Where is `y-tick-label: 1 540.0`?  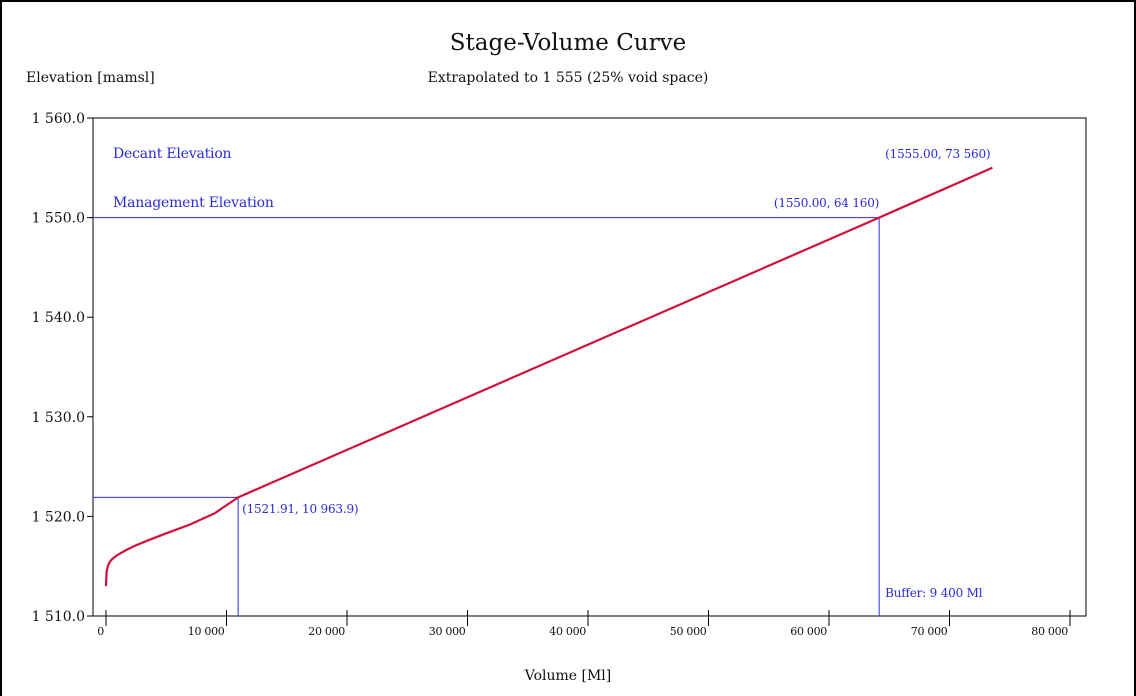
y-tick-label: 1 540.0 is located at coordinates (58, 318).